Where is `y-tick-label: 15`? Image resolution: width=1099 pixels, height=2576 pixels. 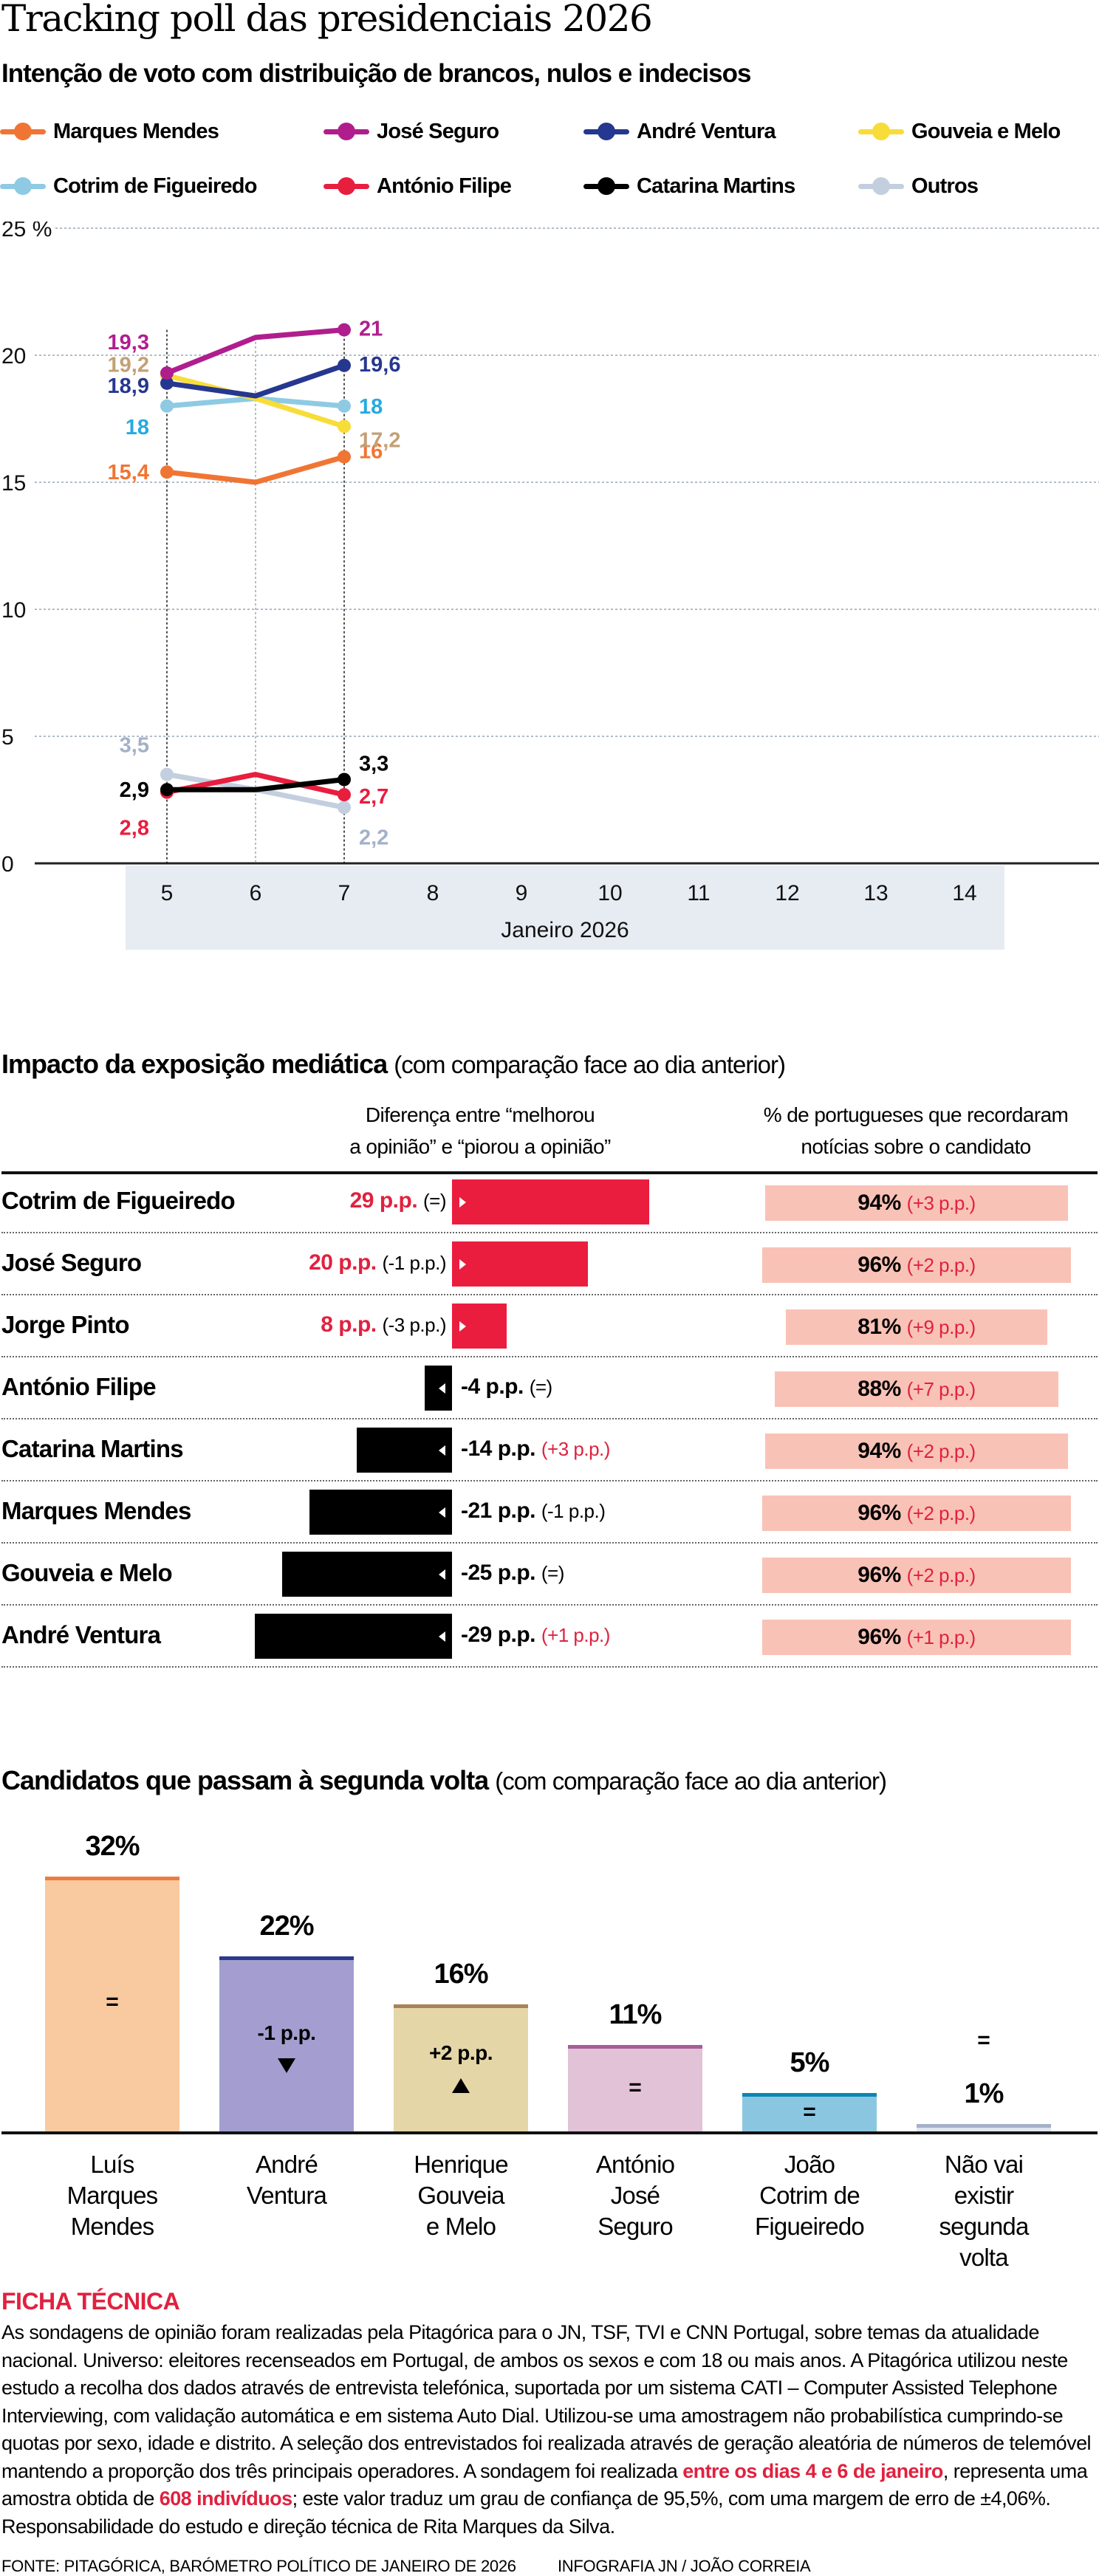 y-tick-label: 15 is located at coordinates (13, 483).